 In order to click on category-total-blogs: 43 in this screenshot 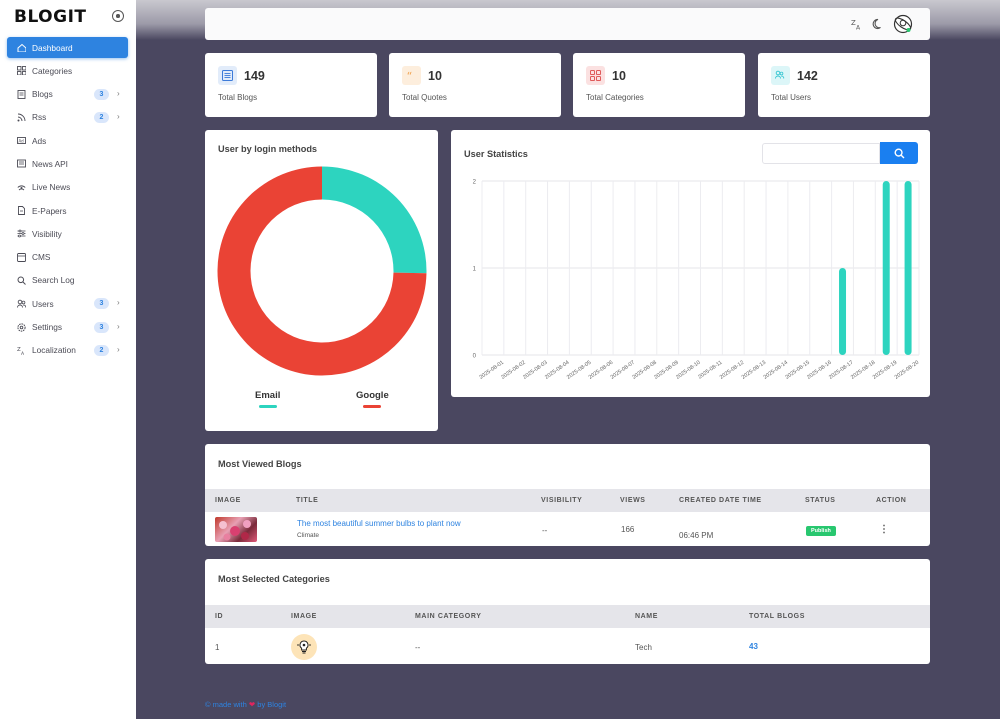, I will do `click(753, 646)`.